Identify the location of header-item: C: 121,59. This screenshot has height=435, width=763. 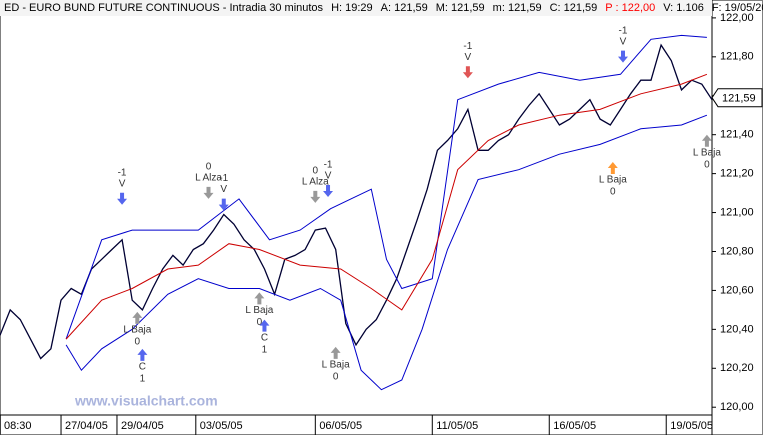
(574, 8).